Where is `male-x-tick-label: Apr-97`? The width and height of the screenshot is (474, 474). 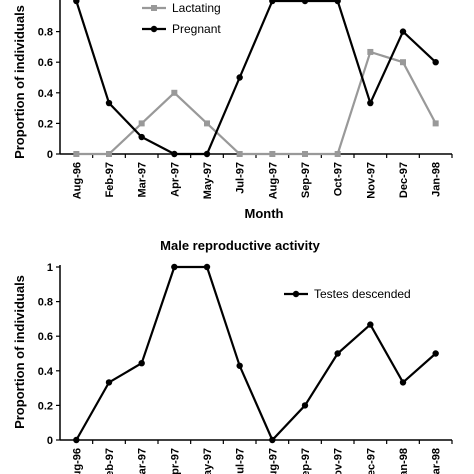 male-x-tick-label: Apr-97 is located at coordinates (175, 461).